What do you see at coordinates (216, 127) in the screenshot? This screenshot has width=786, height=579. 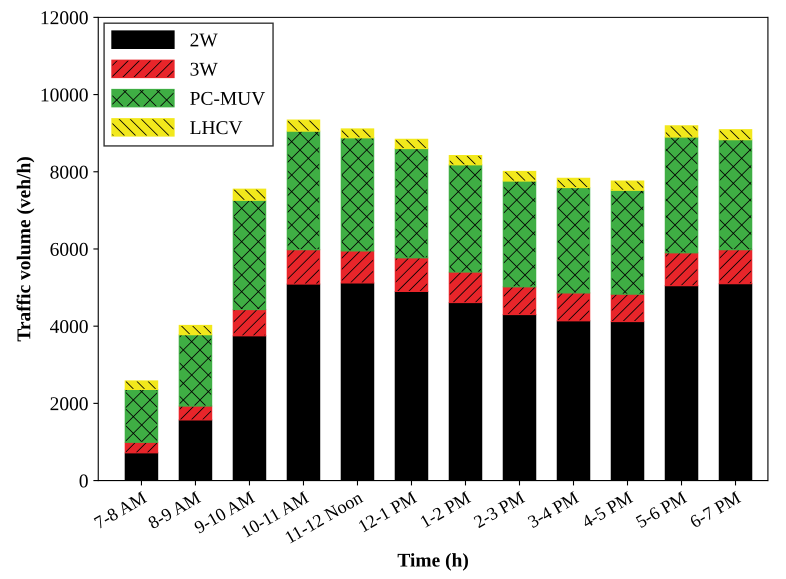 I see `legend-label: LHCV` at bounding box center [216, 127].